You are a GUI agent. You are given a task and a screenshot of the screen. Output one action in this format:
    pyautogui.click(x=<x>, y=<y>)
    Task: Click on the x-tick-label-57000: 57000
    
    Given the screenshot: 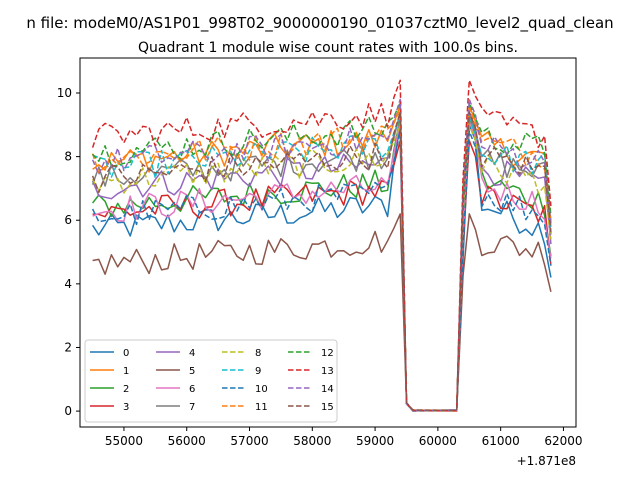 What is the action you would take?
    pyautogui.click(x=249, y=441)
    